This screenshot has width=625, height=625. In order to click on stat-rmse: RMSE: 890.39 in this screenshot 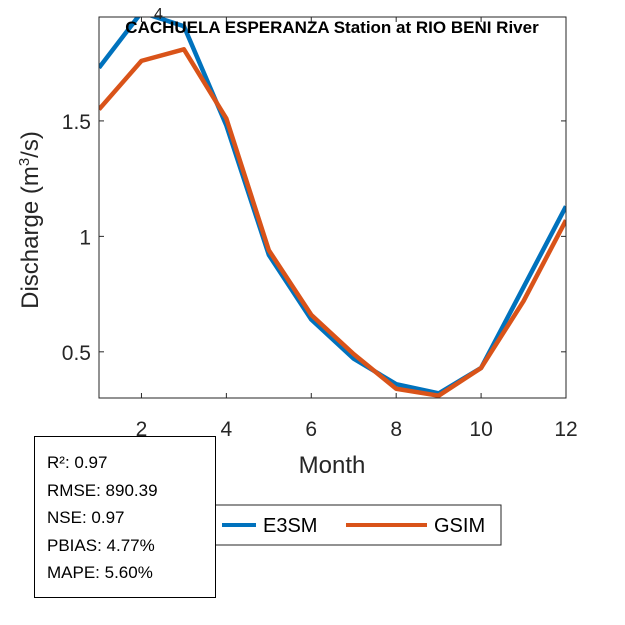, I will do `click(102, 490)`.